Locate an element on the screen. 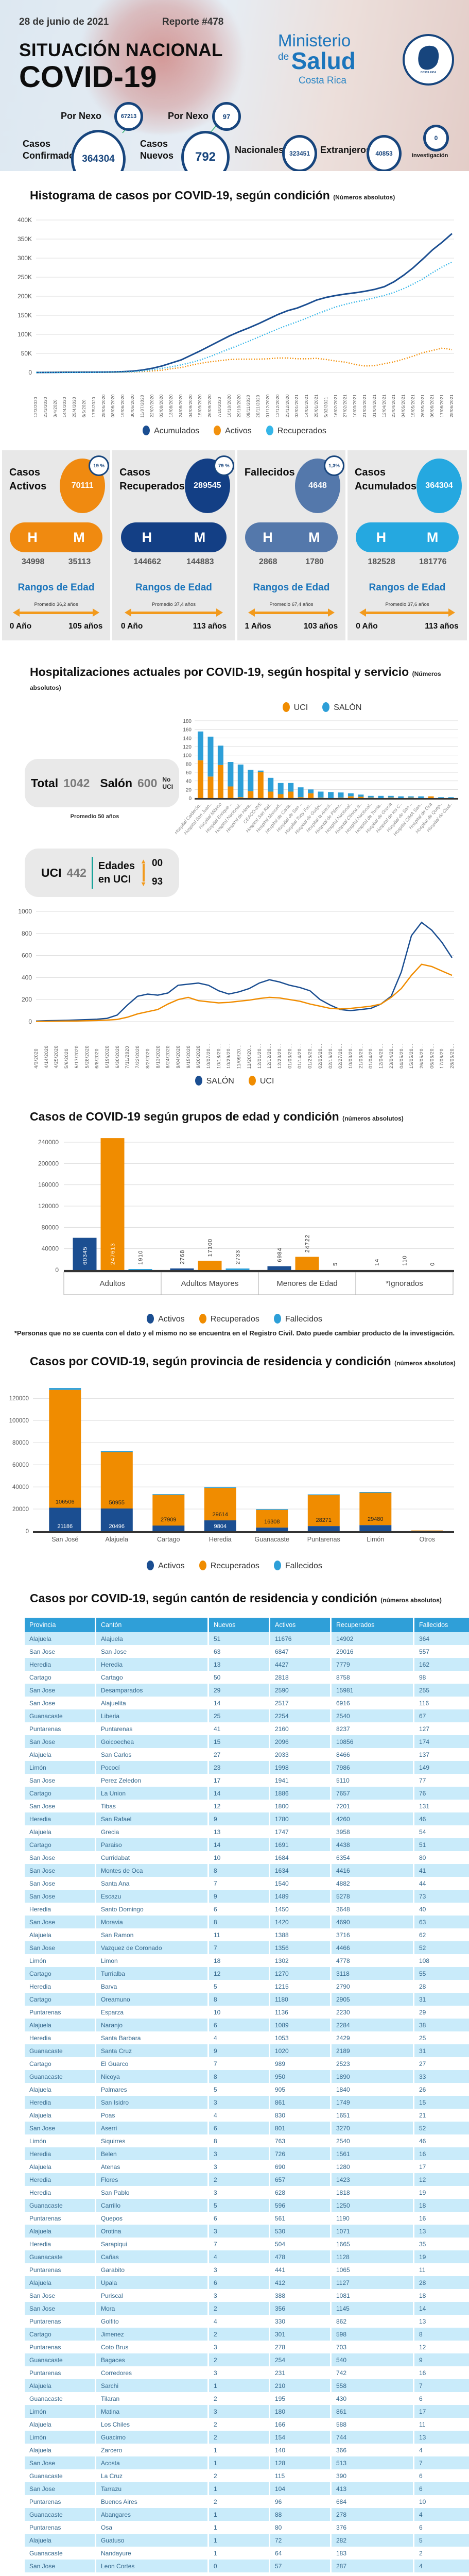  svg-text: 120000 is located at coordinates (19, 1399).